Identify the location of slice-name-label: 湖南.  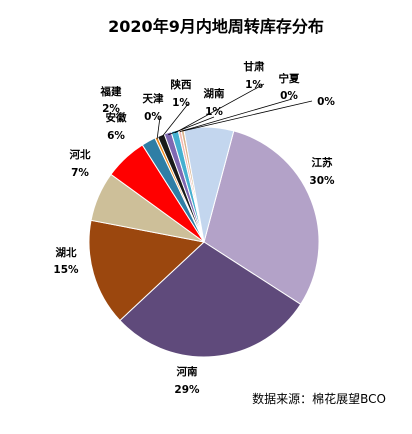
(214, 93).